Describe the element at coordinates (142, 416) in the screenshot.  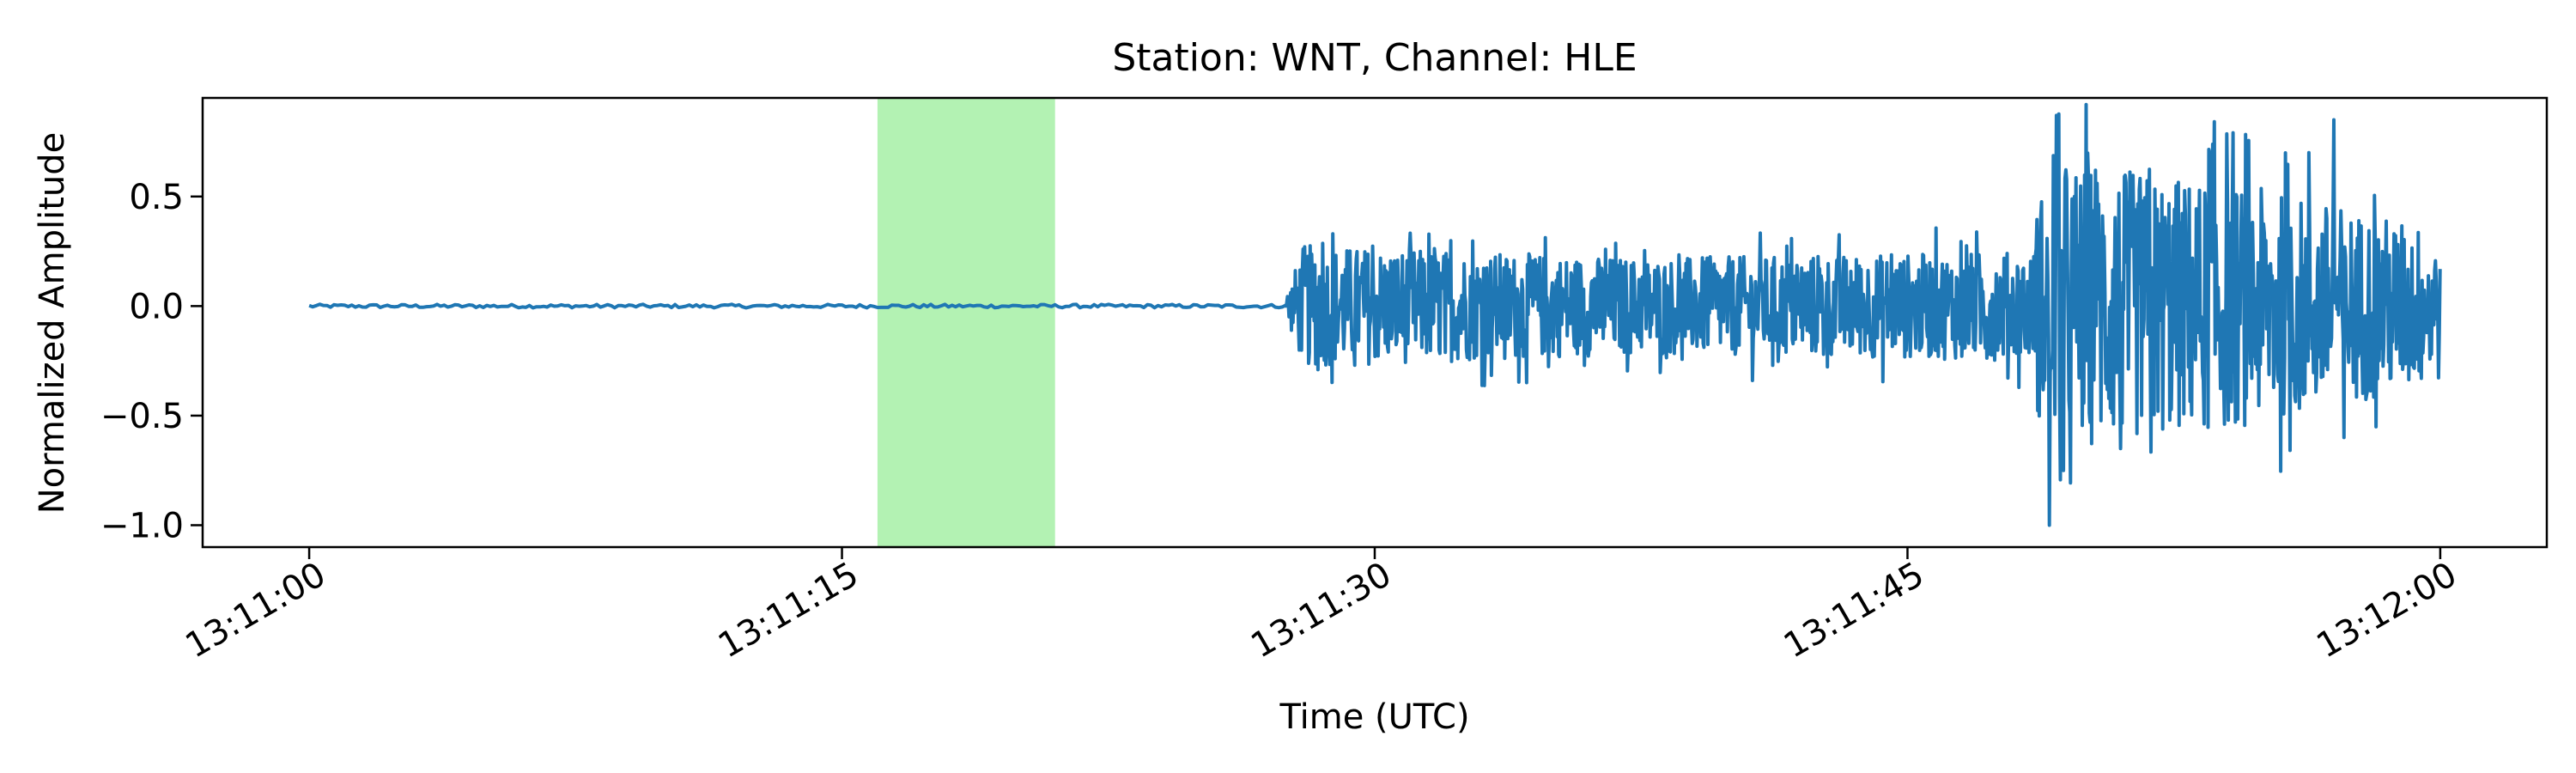
I see `y-tick-label-2: −0.5` at that location.